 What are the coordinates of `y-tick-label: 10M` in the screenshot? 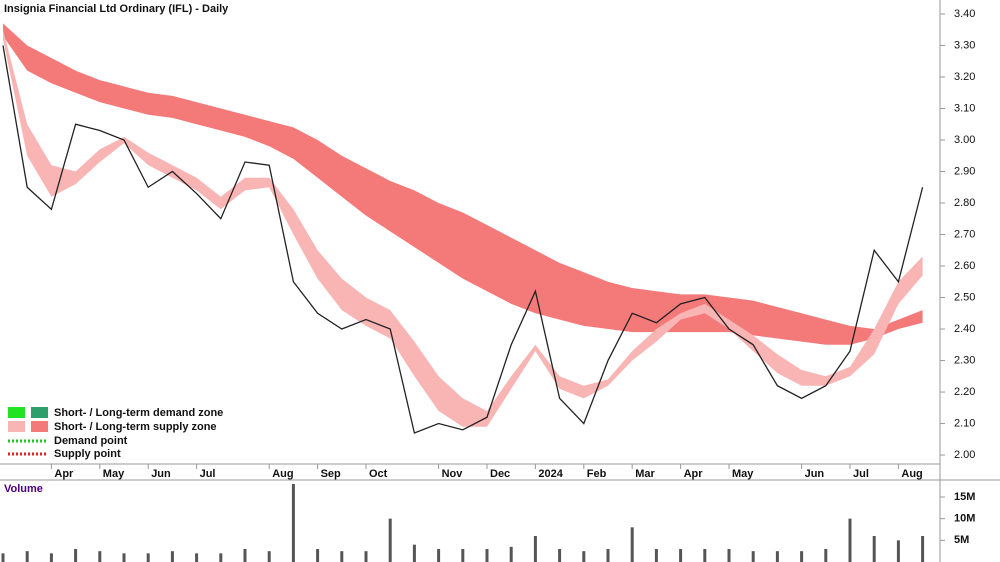 It's located at (964, 519).